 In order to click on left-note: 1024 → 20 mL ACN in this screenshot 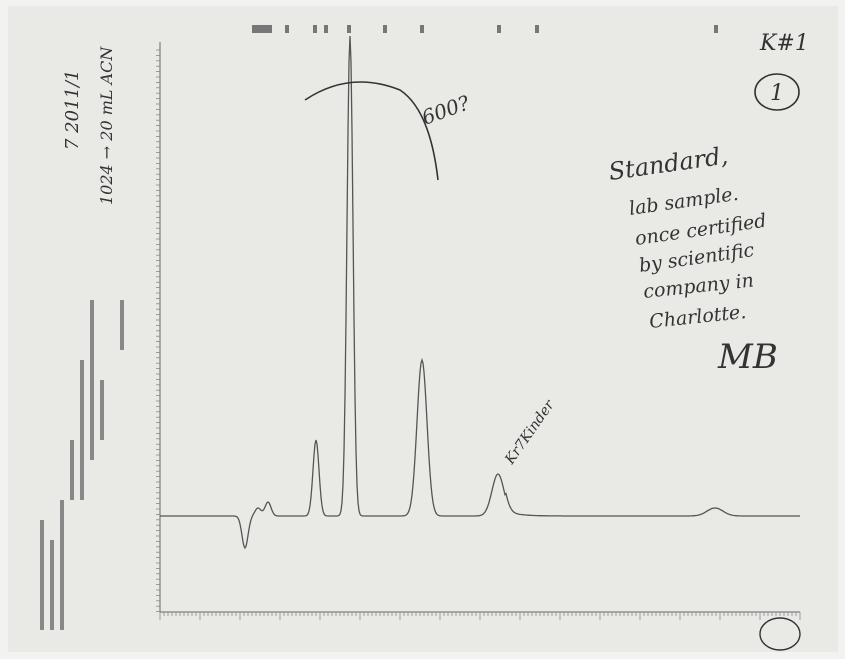, I will do `click(106, 125)`.